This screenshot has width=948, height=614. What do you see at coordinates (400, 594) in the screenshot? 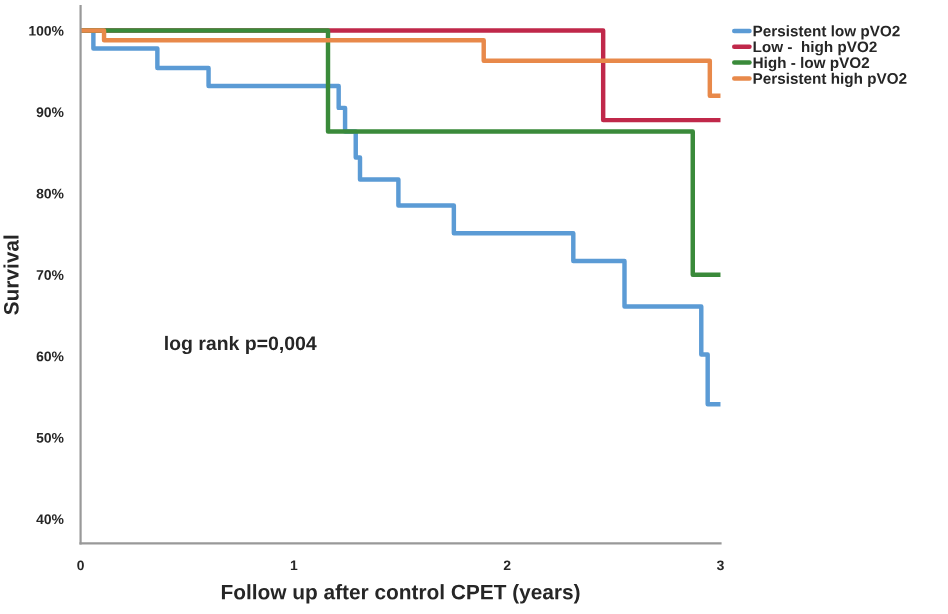
I see `x-axis-title: Follow up after control CPET (years)` at bounding box center [400, 594].